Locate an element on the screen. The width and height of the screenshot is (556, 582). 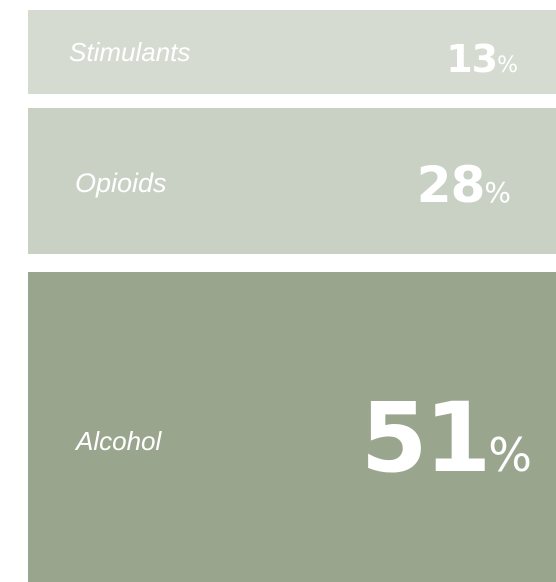
category-label-alcohol: Alcohol is located at coordinates (119, 441).